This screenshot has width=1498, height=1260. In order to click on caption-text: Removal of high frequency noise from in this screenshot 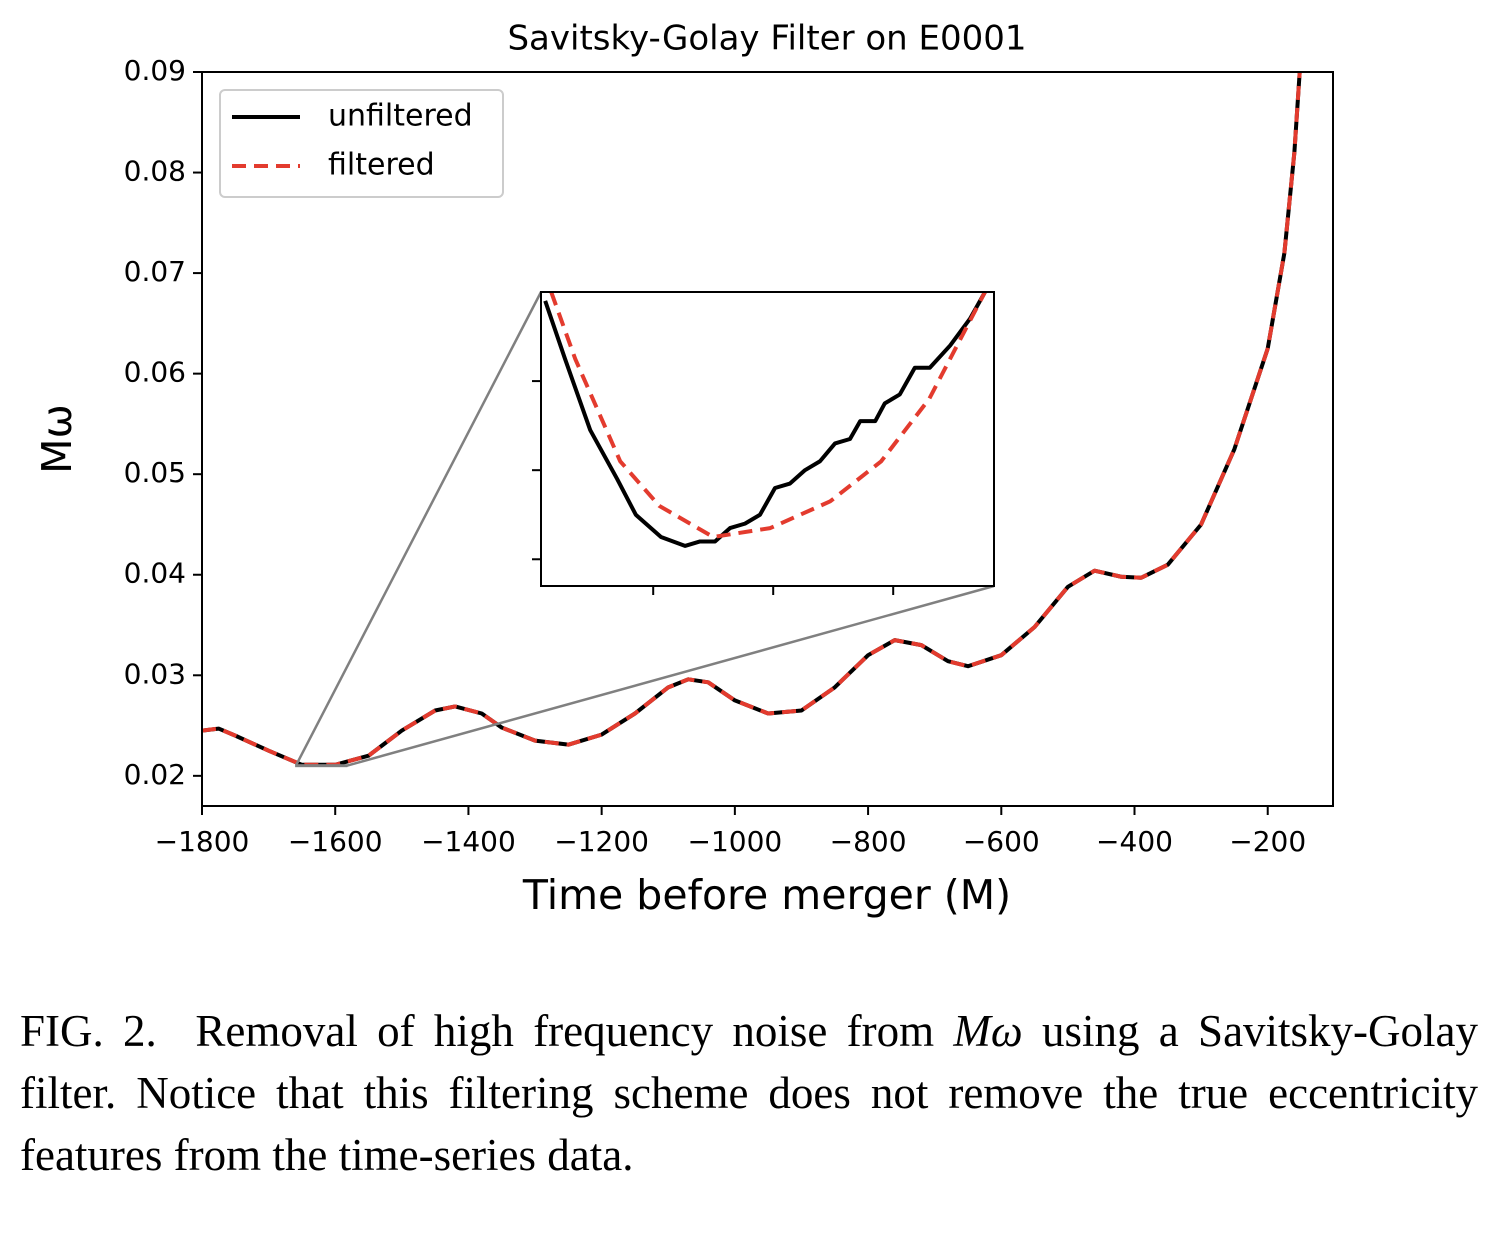, I will do `click(565, 1031)`.